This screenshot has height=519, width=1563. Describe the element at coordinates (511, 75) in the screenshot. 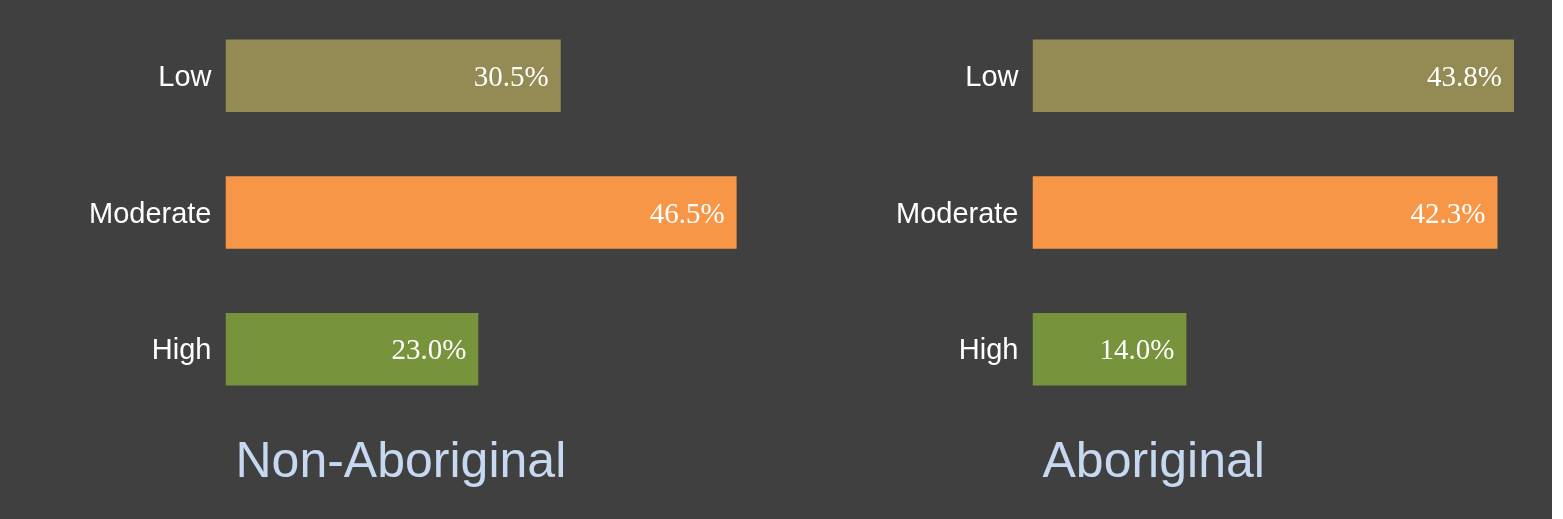

I see `data-label: 30.5%` at that location.